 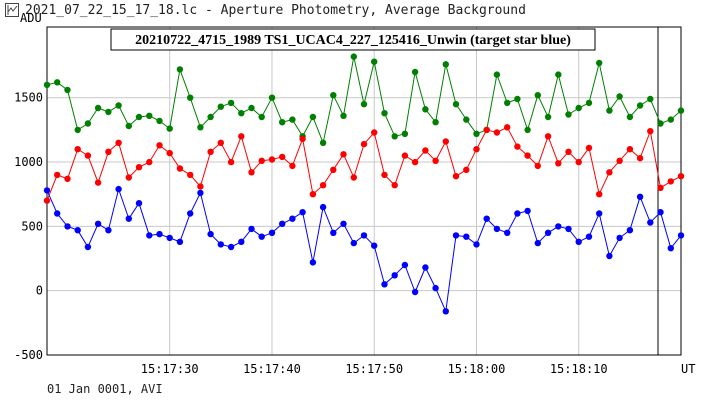 I want to click on y-tick-label: 500, so click(x=32, y=226).